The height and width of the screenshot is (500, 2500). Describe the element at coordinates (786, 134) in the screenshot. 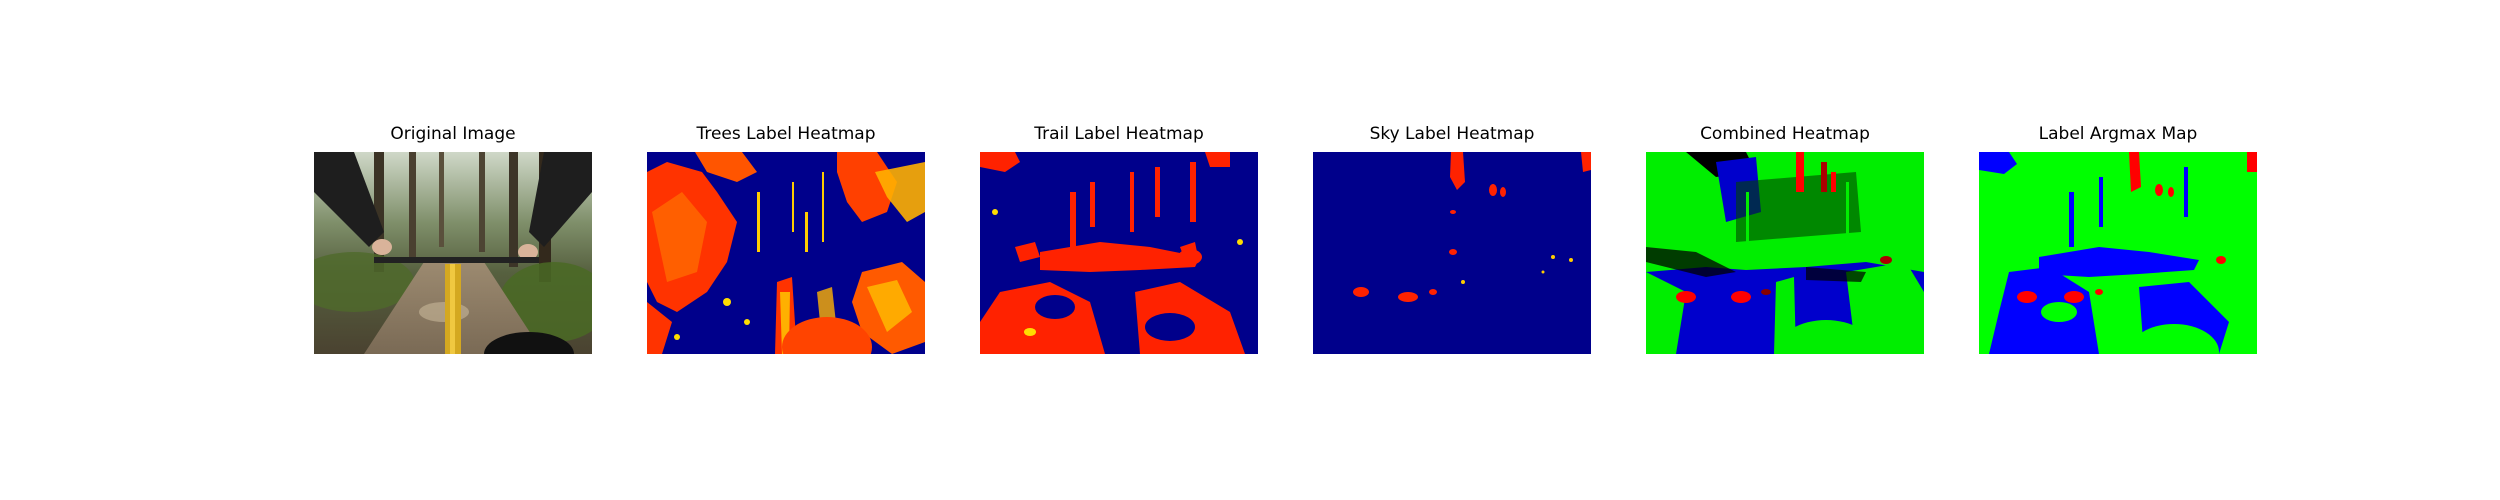

I see `panel-title-trees: Trees Label Heatmap` at that location.